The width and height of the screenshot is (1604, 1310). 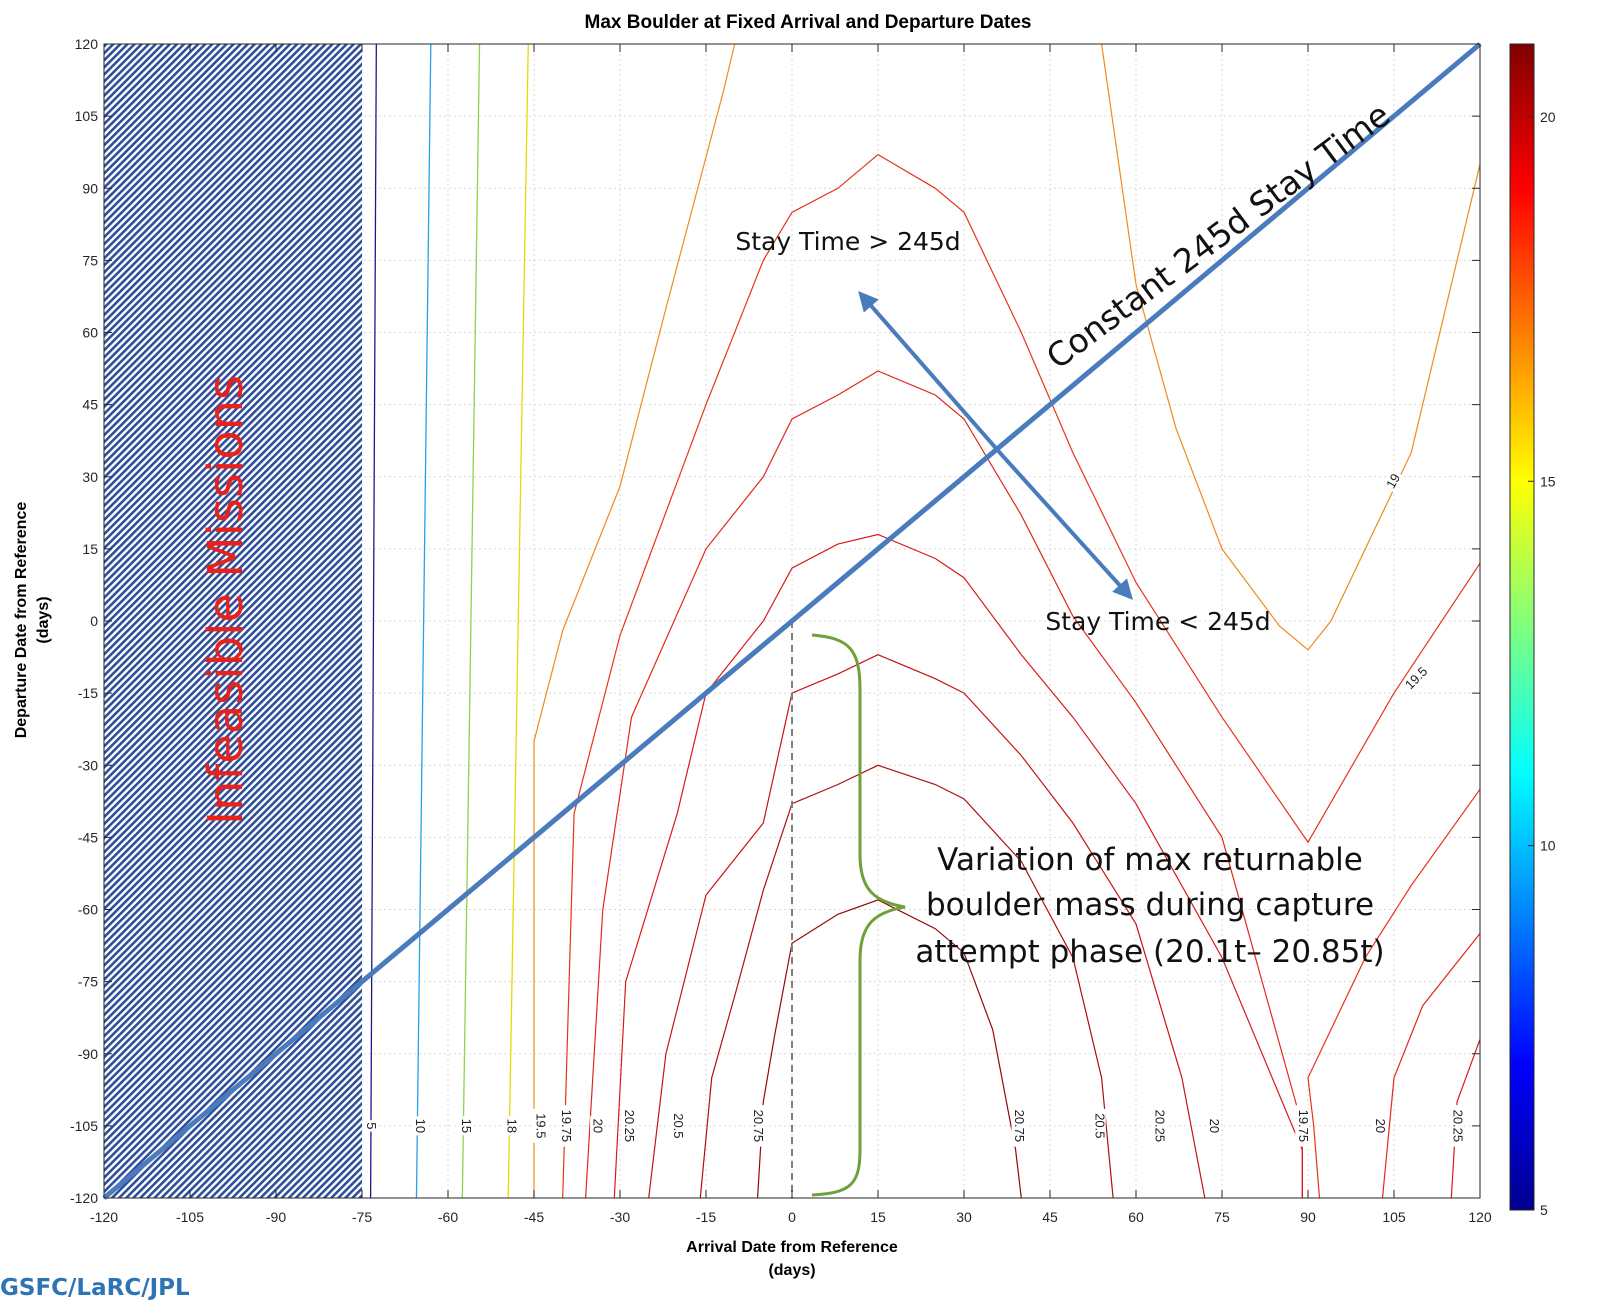 I want to click on y-tick-label: 60, so click(x=90, y=333).